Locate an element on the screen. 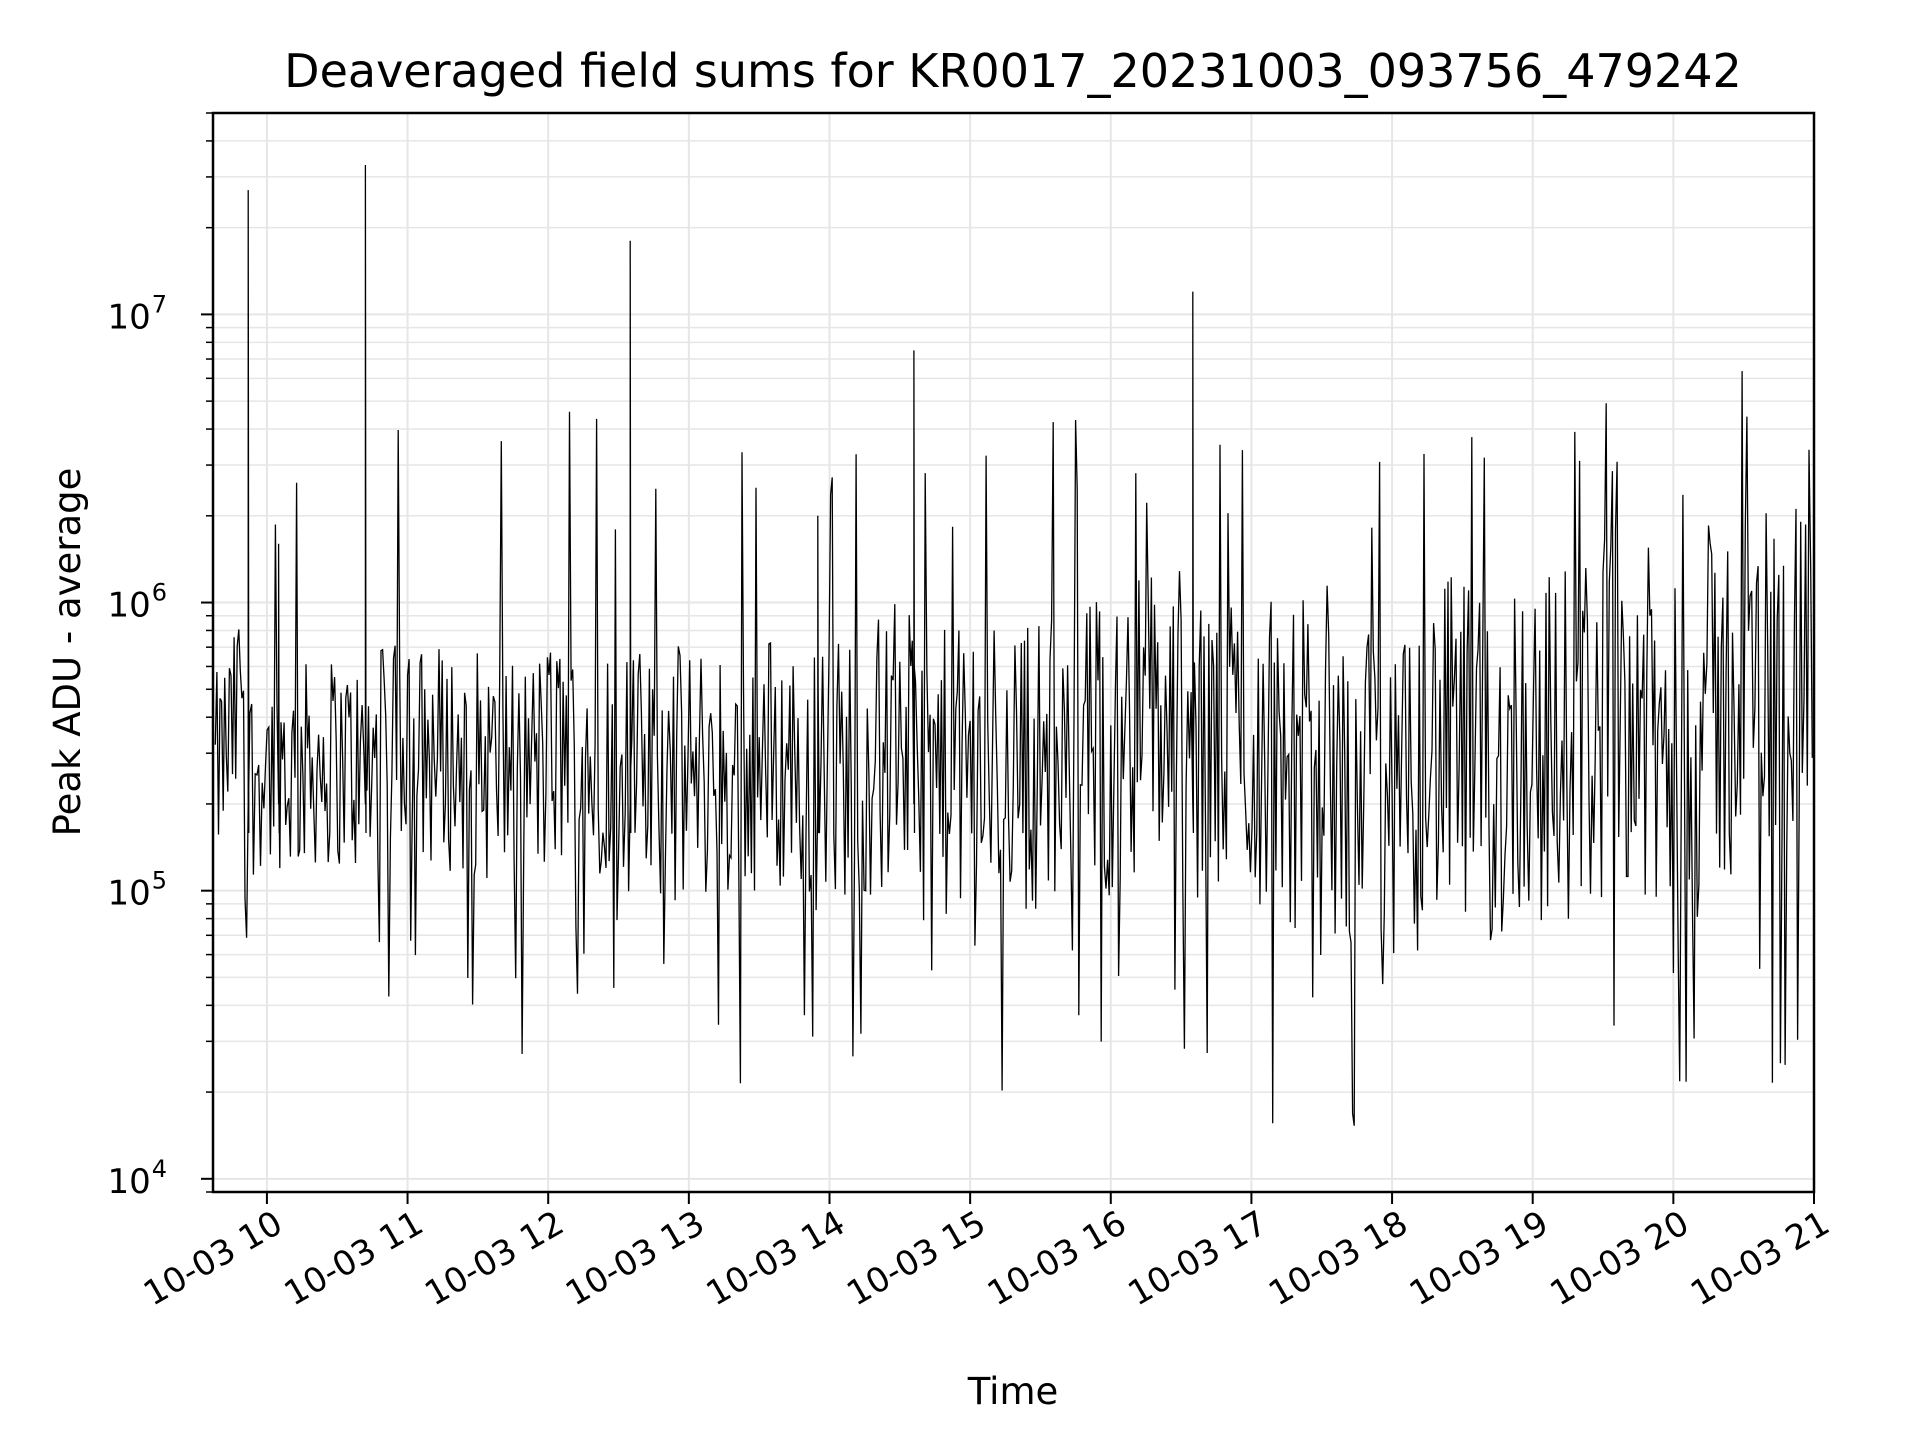 This screenshot has height=1440, width=1920. x-axis-label: Time is located at coordinates (1013, 1391).